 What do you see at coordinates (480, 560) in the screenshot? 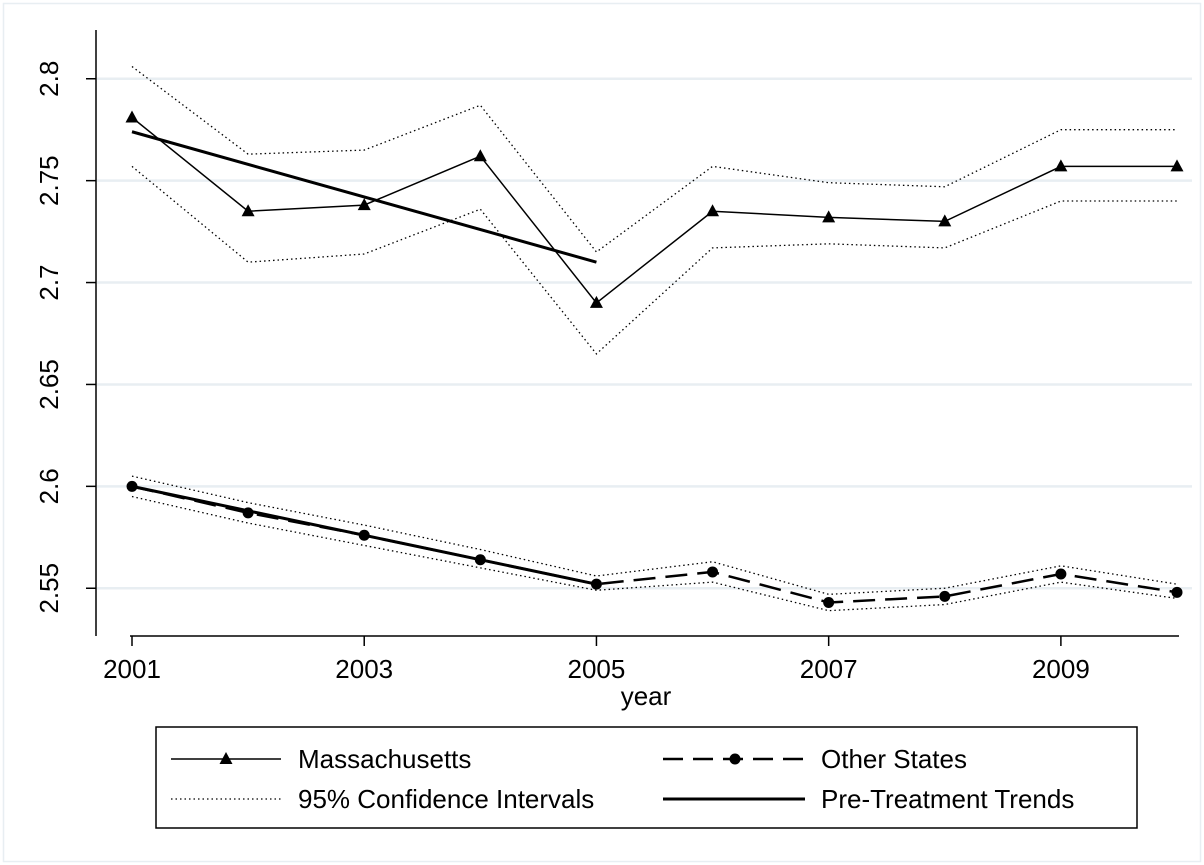
I see `other-states-point-2004` at bounding box center [480, 560].